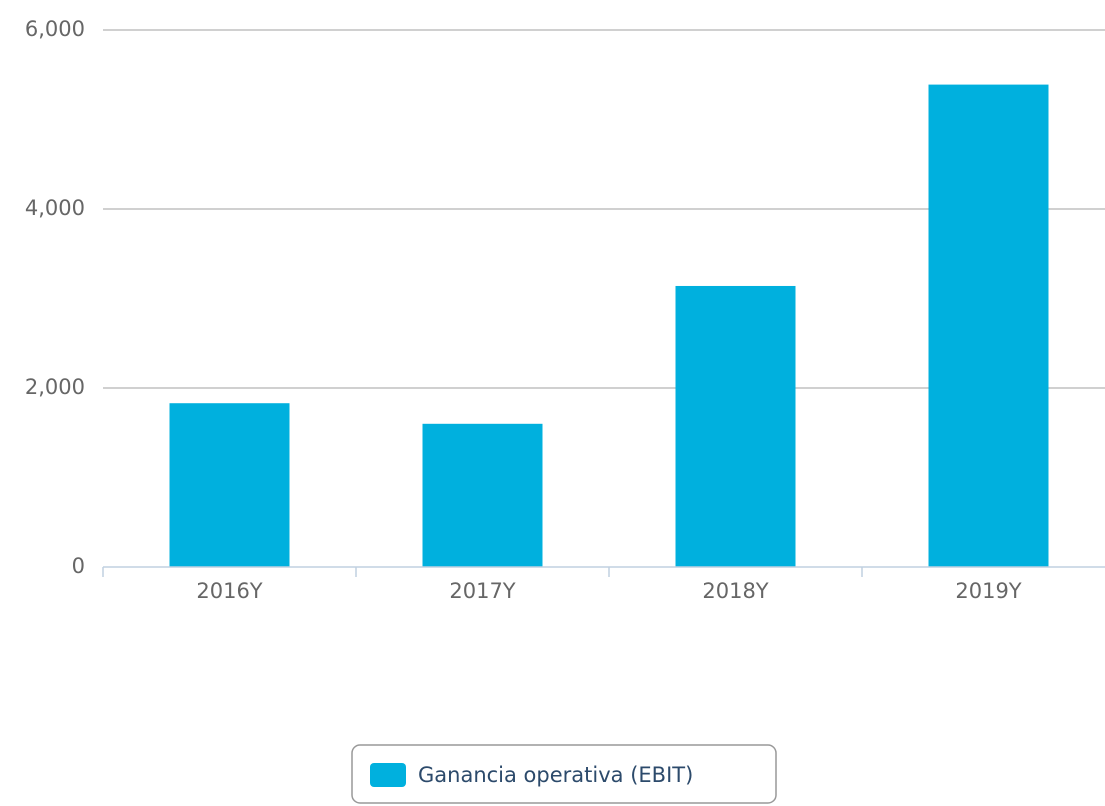 The image size is (1105, 806). I want to click on legend-swatch, so click(388, 775).